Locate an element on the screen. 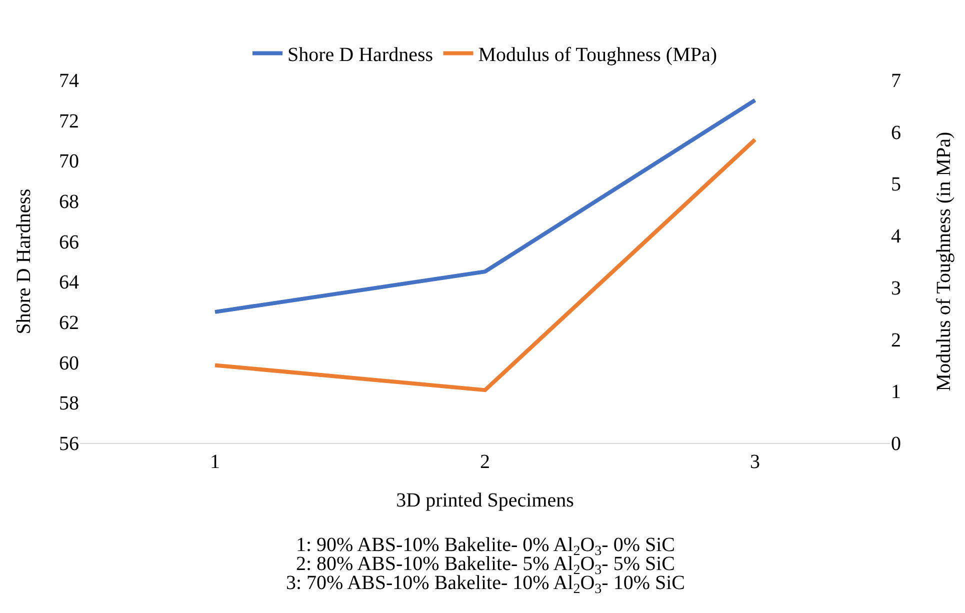 The height and width of the screenshot is (613, 965). y-tick-label: 58 is located at coordinates (69, 403).